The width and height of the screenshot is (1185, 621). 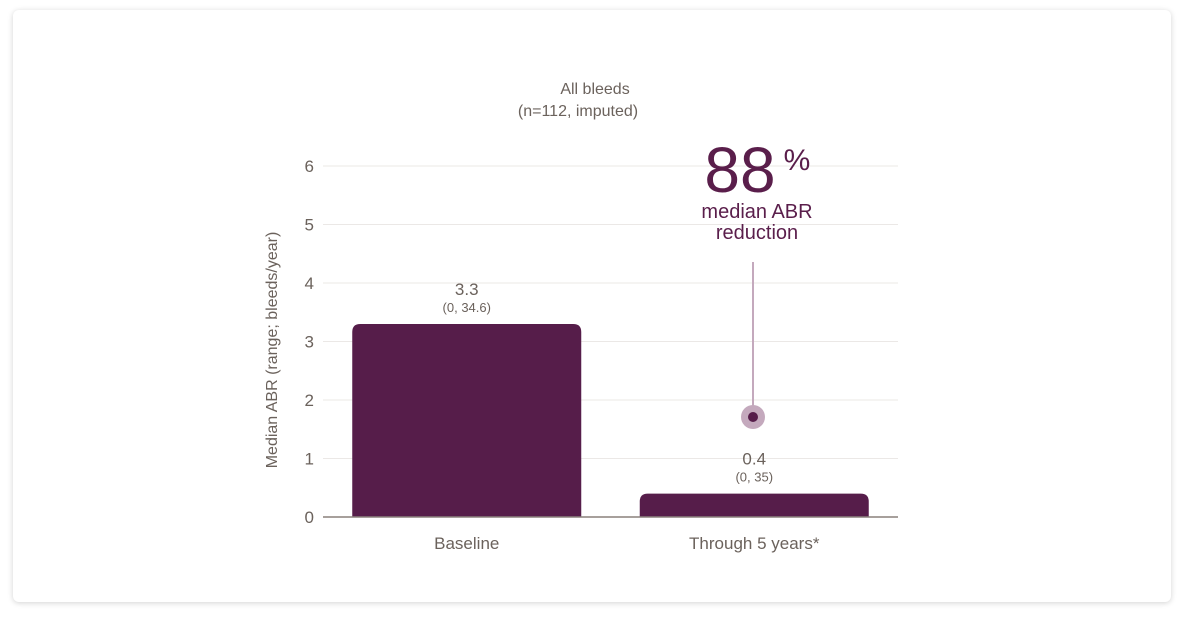 I want to click on x-tick-label: Through 5 years*, so click(x=754, y=543).